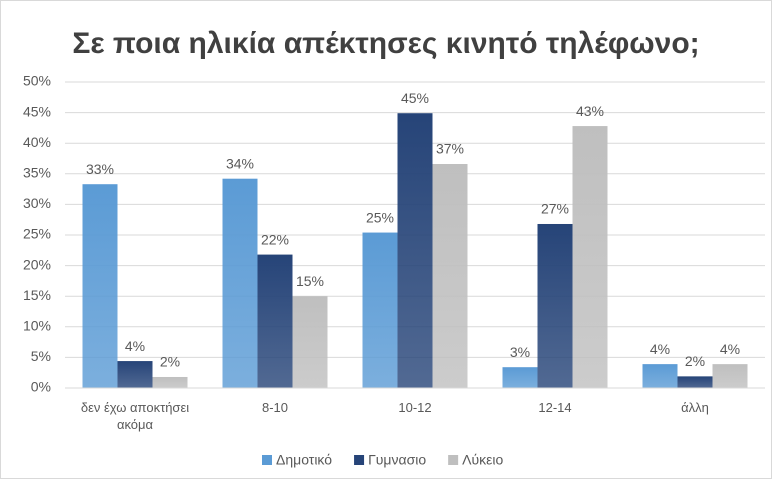  I want to click on x-tick-label: 10-12, so click(415, 407).